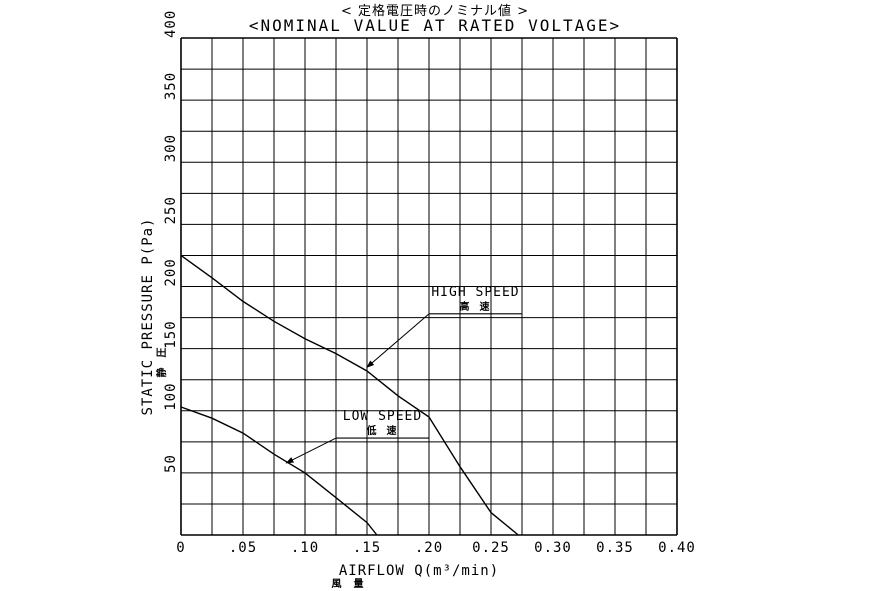 This screenshot has width=870, height=591. I want to click on y-tick-label: 100, so click(171, 396).